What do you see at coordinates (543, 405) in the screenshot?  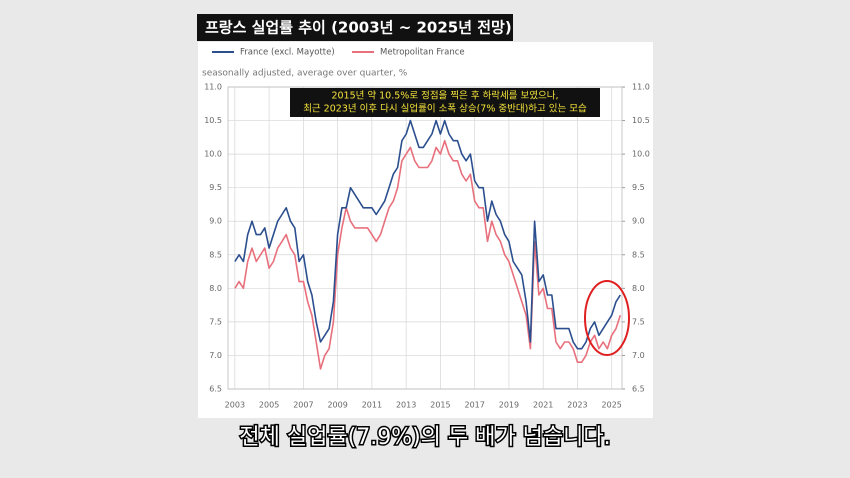 I see `x-tick-label: 2021` at bounding box center [543, 405].